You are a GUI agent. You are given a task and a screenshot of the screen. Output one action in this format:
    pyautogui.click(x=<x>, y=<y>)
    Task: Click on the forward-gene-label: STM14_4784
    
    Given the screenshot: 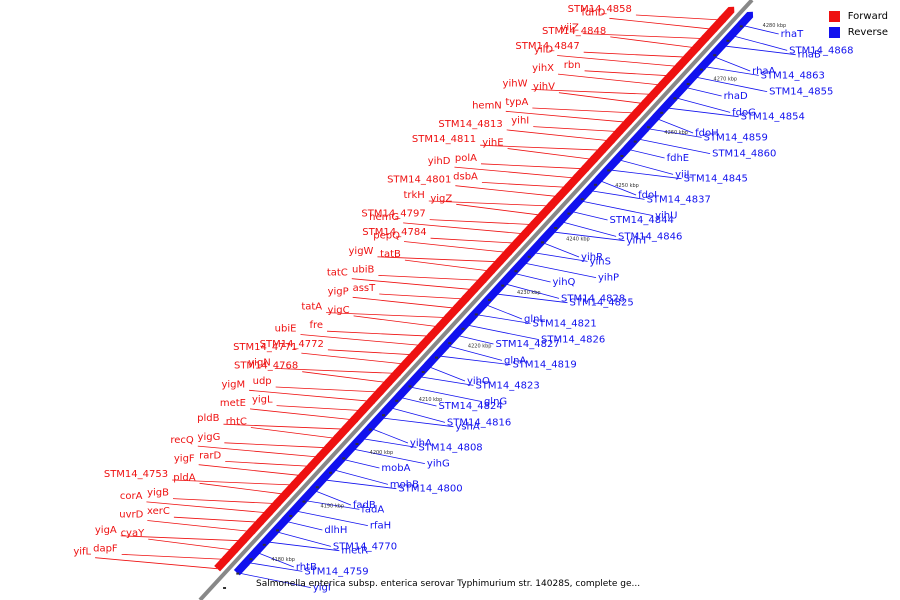 What is the action you would take?
    pyautogui.click(x=394, y=232)
    